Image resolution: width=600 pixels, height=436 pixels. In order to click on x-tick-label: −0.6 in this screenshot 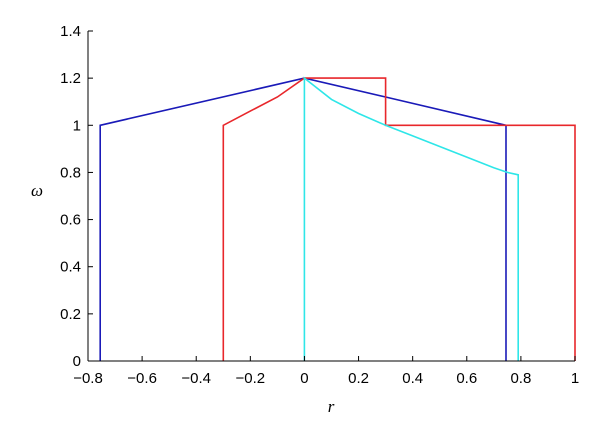, I will do `click(142, 378)`.